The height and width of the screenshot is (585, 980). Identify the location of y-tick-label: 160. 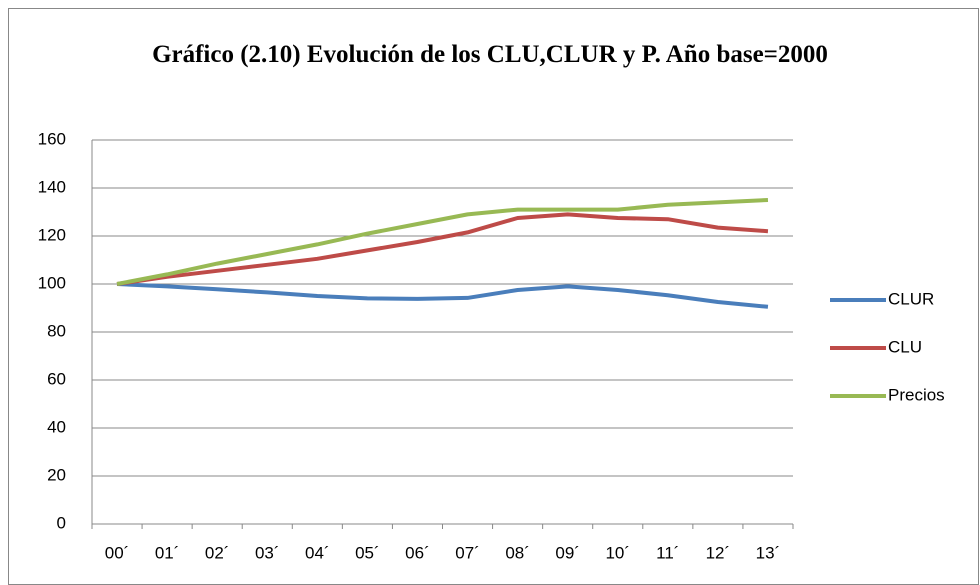
(52, 138).